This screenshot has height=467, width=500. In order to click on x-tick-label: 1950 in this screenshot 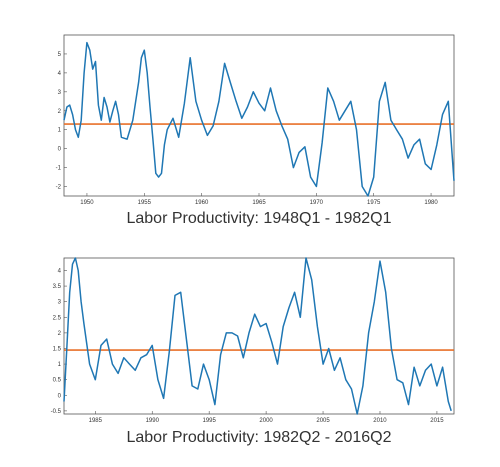, I will do `click(87, 203)`.